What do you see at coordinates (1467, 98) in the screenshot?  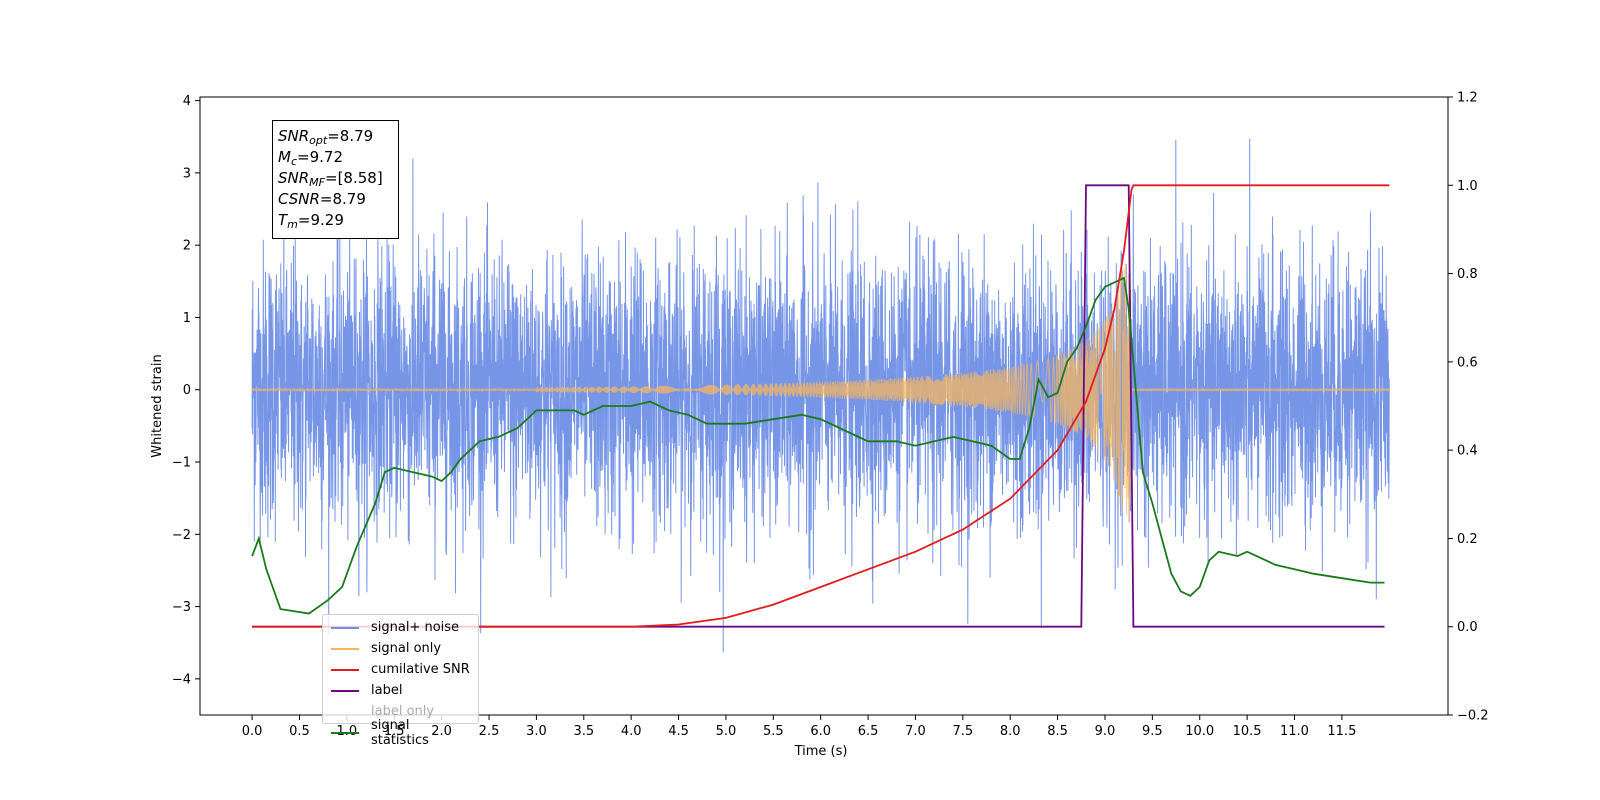 I see `y2-tick-label: 1.2` at bounding box center [1467, 98].